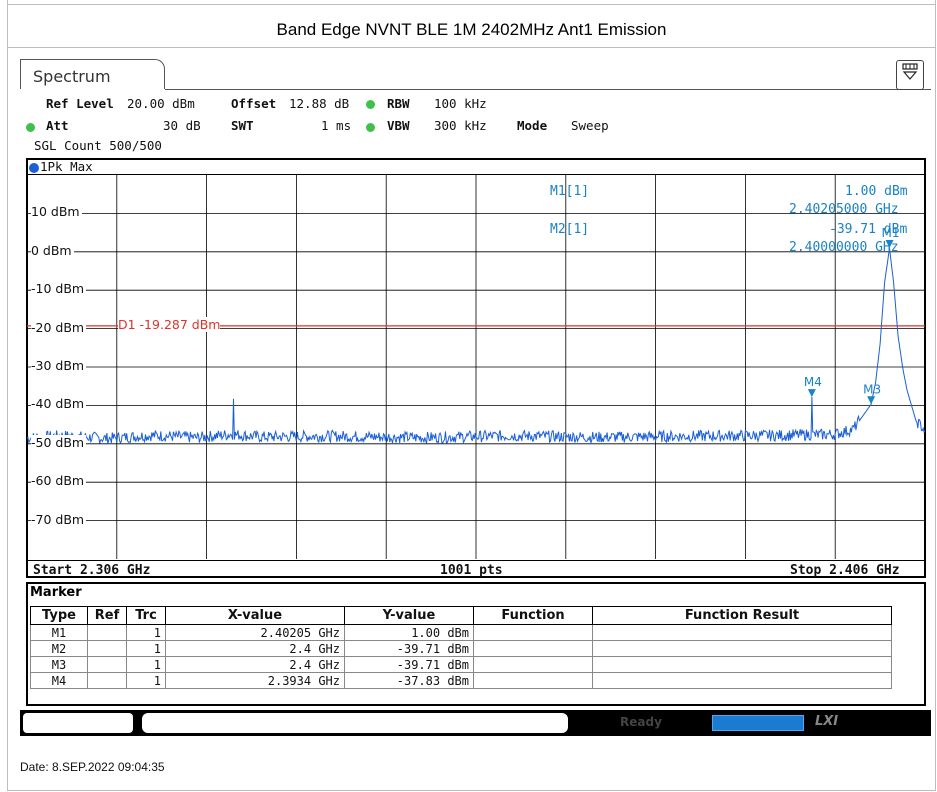 Image resolution: width=937 pixels, height=792 pixels. What do you see at coordinates (59, 632) in the screenshot?
I see `marker-cell: M1` at bounding box center [59, 632].